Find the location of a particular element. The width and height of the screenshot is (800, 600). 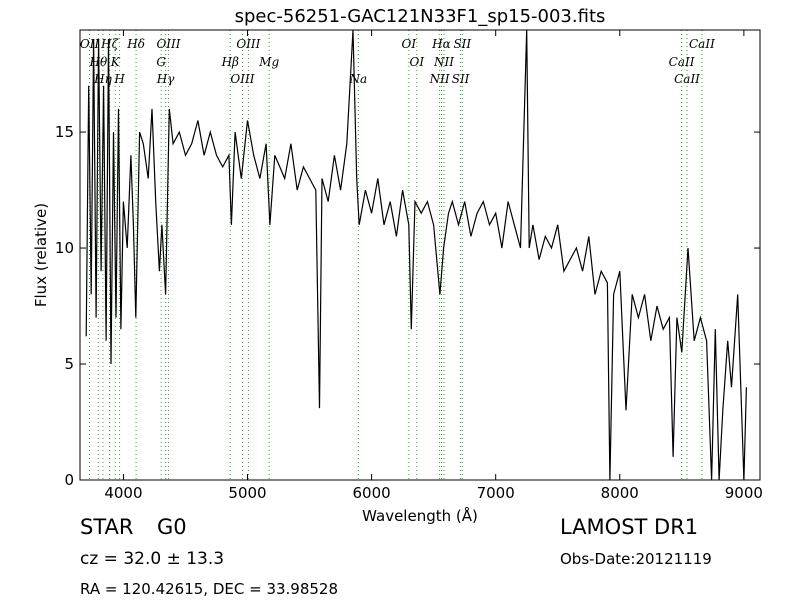

spectral-line-label: Hβ is located at coordinates (230, 62).